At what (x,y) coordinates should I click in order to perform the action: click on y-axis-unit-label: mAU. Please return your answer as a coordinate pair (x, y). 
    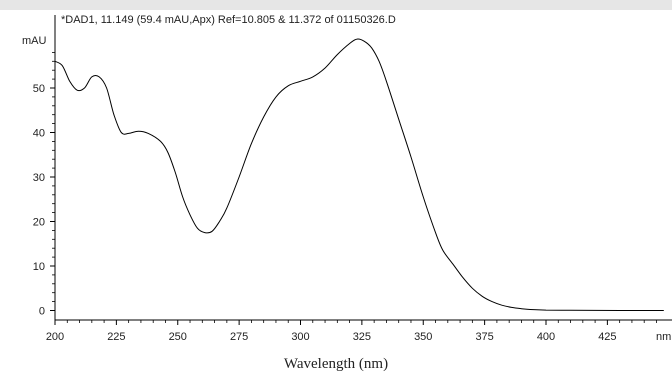
    Looking at the image, I should click on (34, 41).